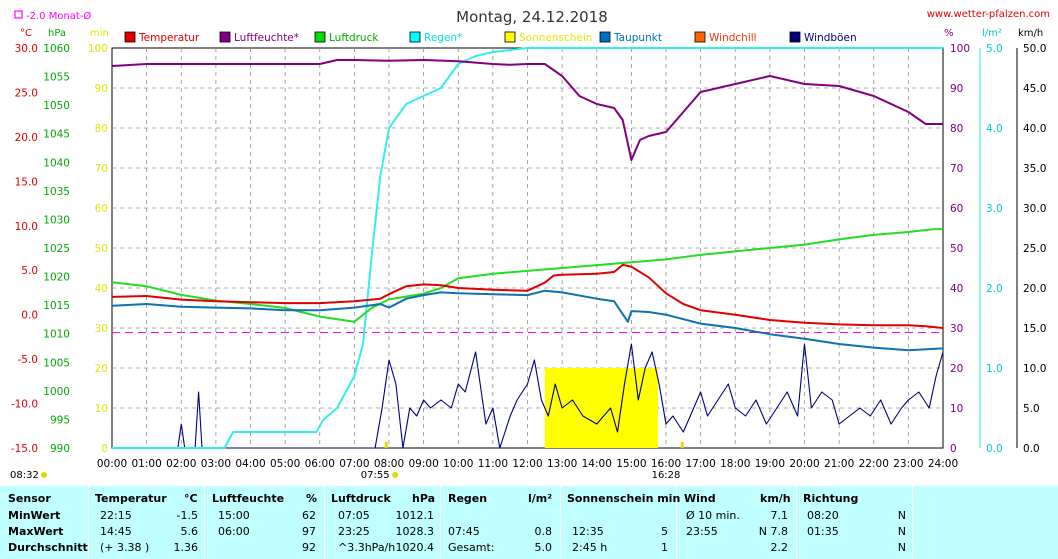 The height and width of the screenshot is (559, 1058). Describe the element at coordinates (415, 515) in the screenshot. I see `table-cell-press_v: 1012.1` at that location.